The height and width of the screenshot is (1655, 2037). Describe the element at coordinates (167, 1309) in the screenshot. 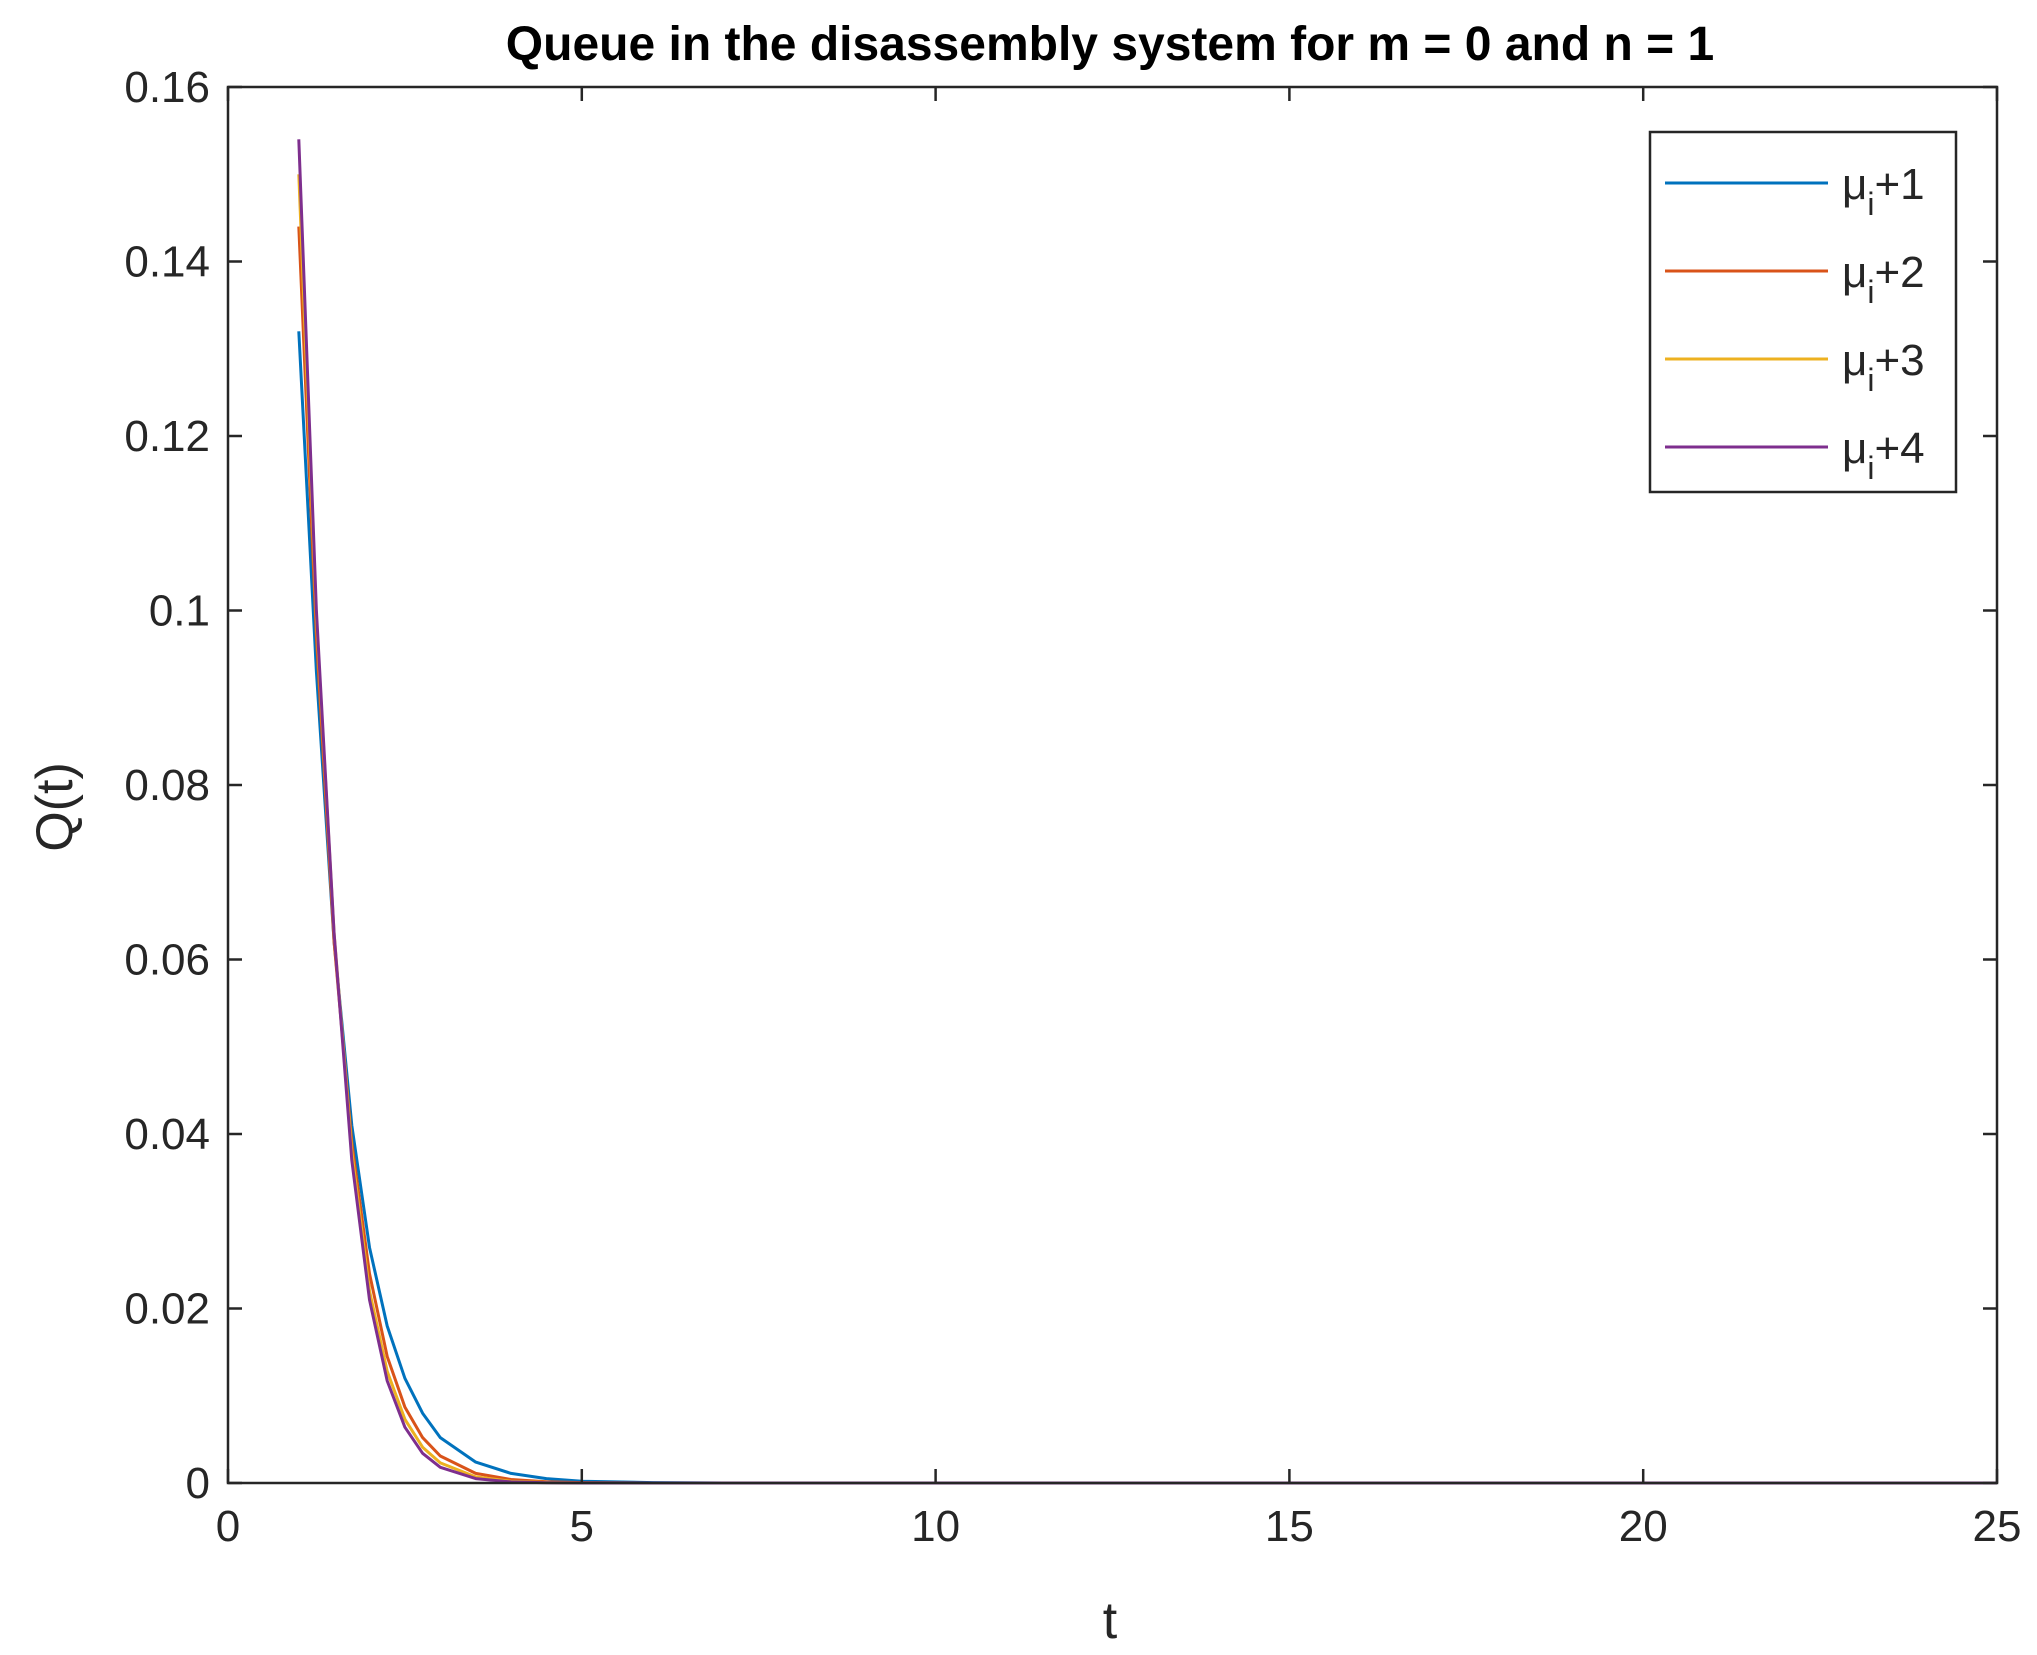

I see `y-tick-label: 0.02` at that location.